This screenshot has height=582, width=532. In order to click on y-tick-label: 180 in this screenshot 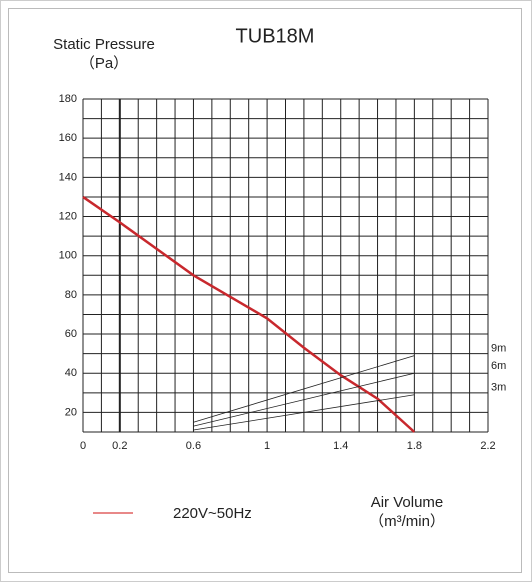, I will do `click(68, 99)`.